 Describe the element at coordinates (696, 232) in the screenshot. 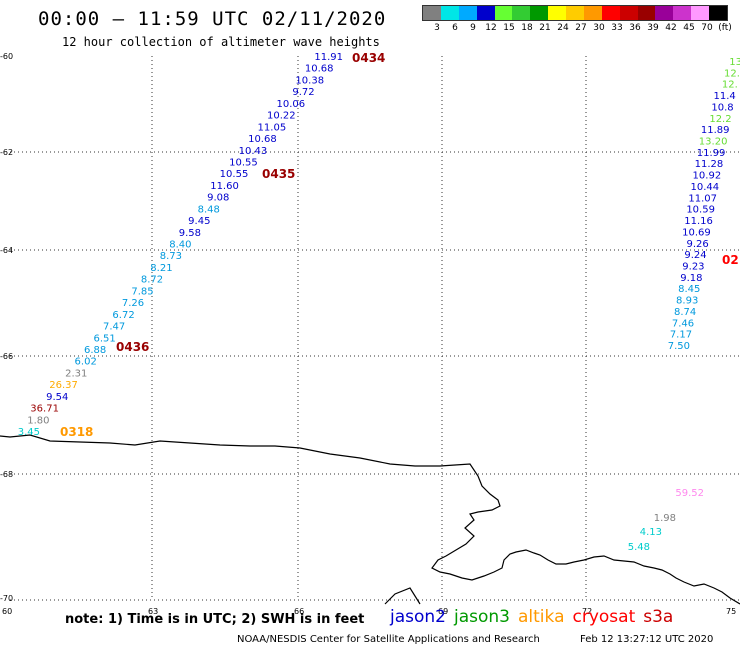

I see `wave-value: 10.69` at that location.